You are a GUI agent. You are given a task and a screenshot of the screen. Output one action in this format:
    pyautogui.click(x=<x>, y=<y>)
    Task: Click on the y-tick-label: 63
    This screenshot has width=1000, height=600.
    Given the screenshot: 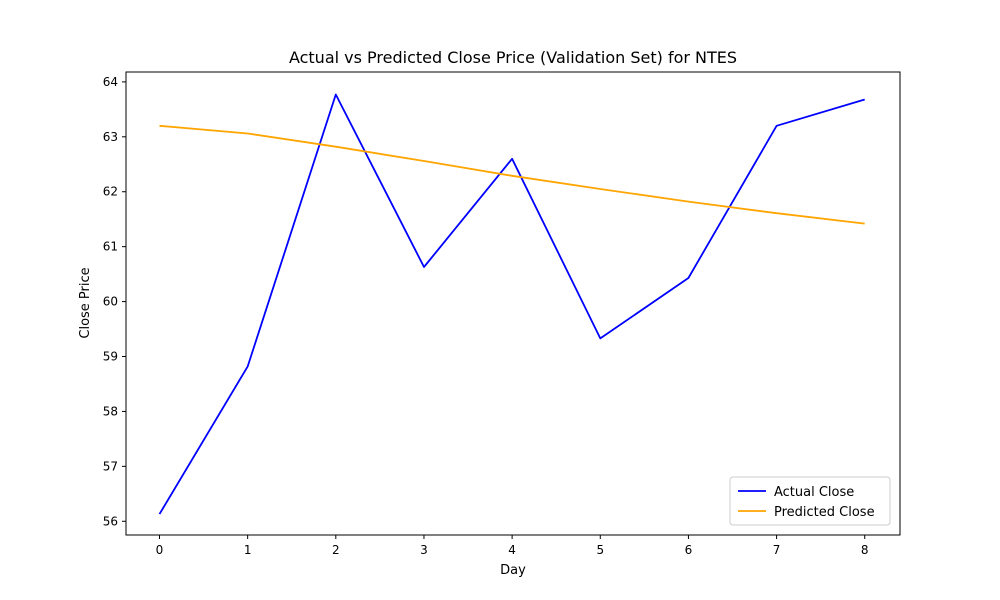 What is the action you would take?
    pyautogui.click(x=110, y=137)
    